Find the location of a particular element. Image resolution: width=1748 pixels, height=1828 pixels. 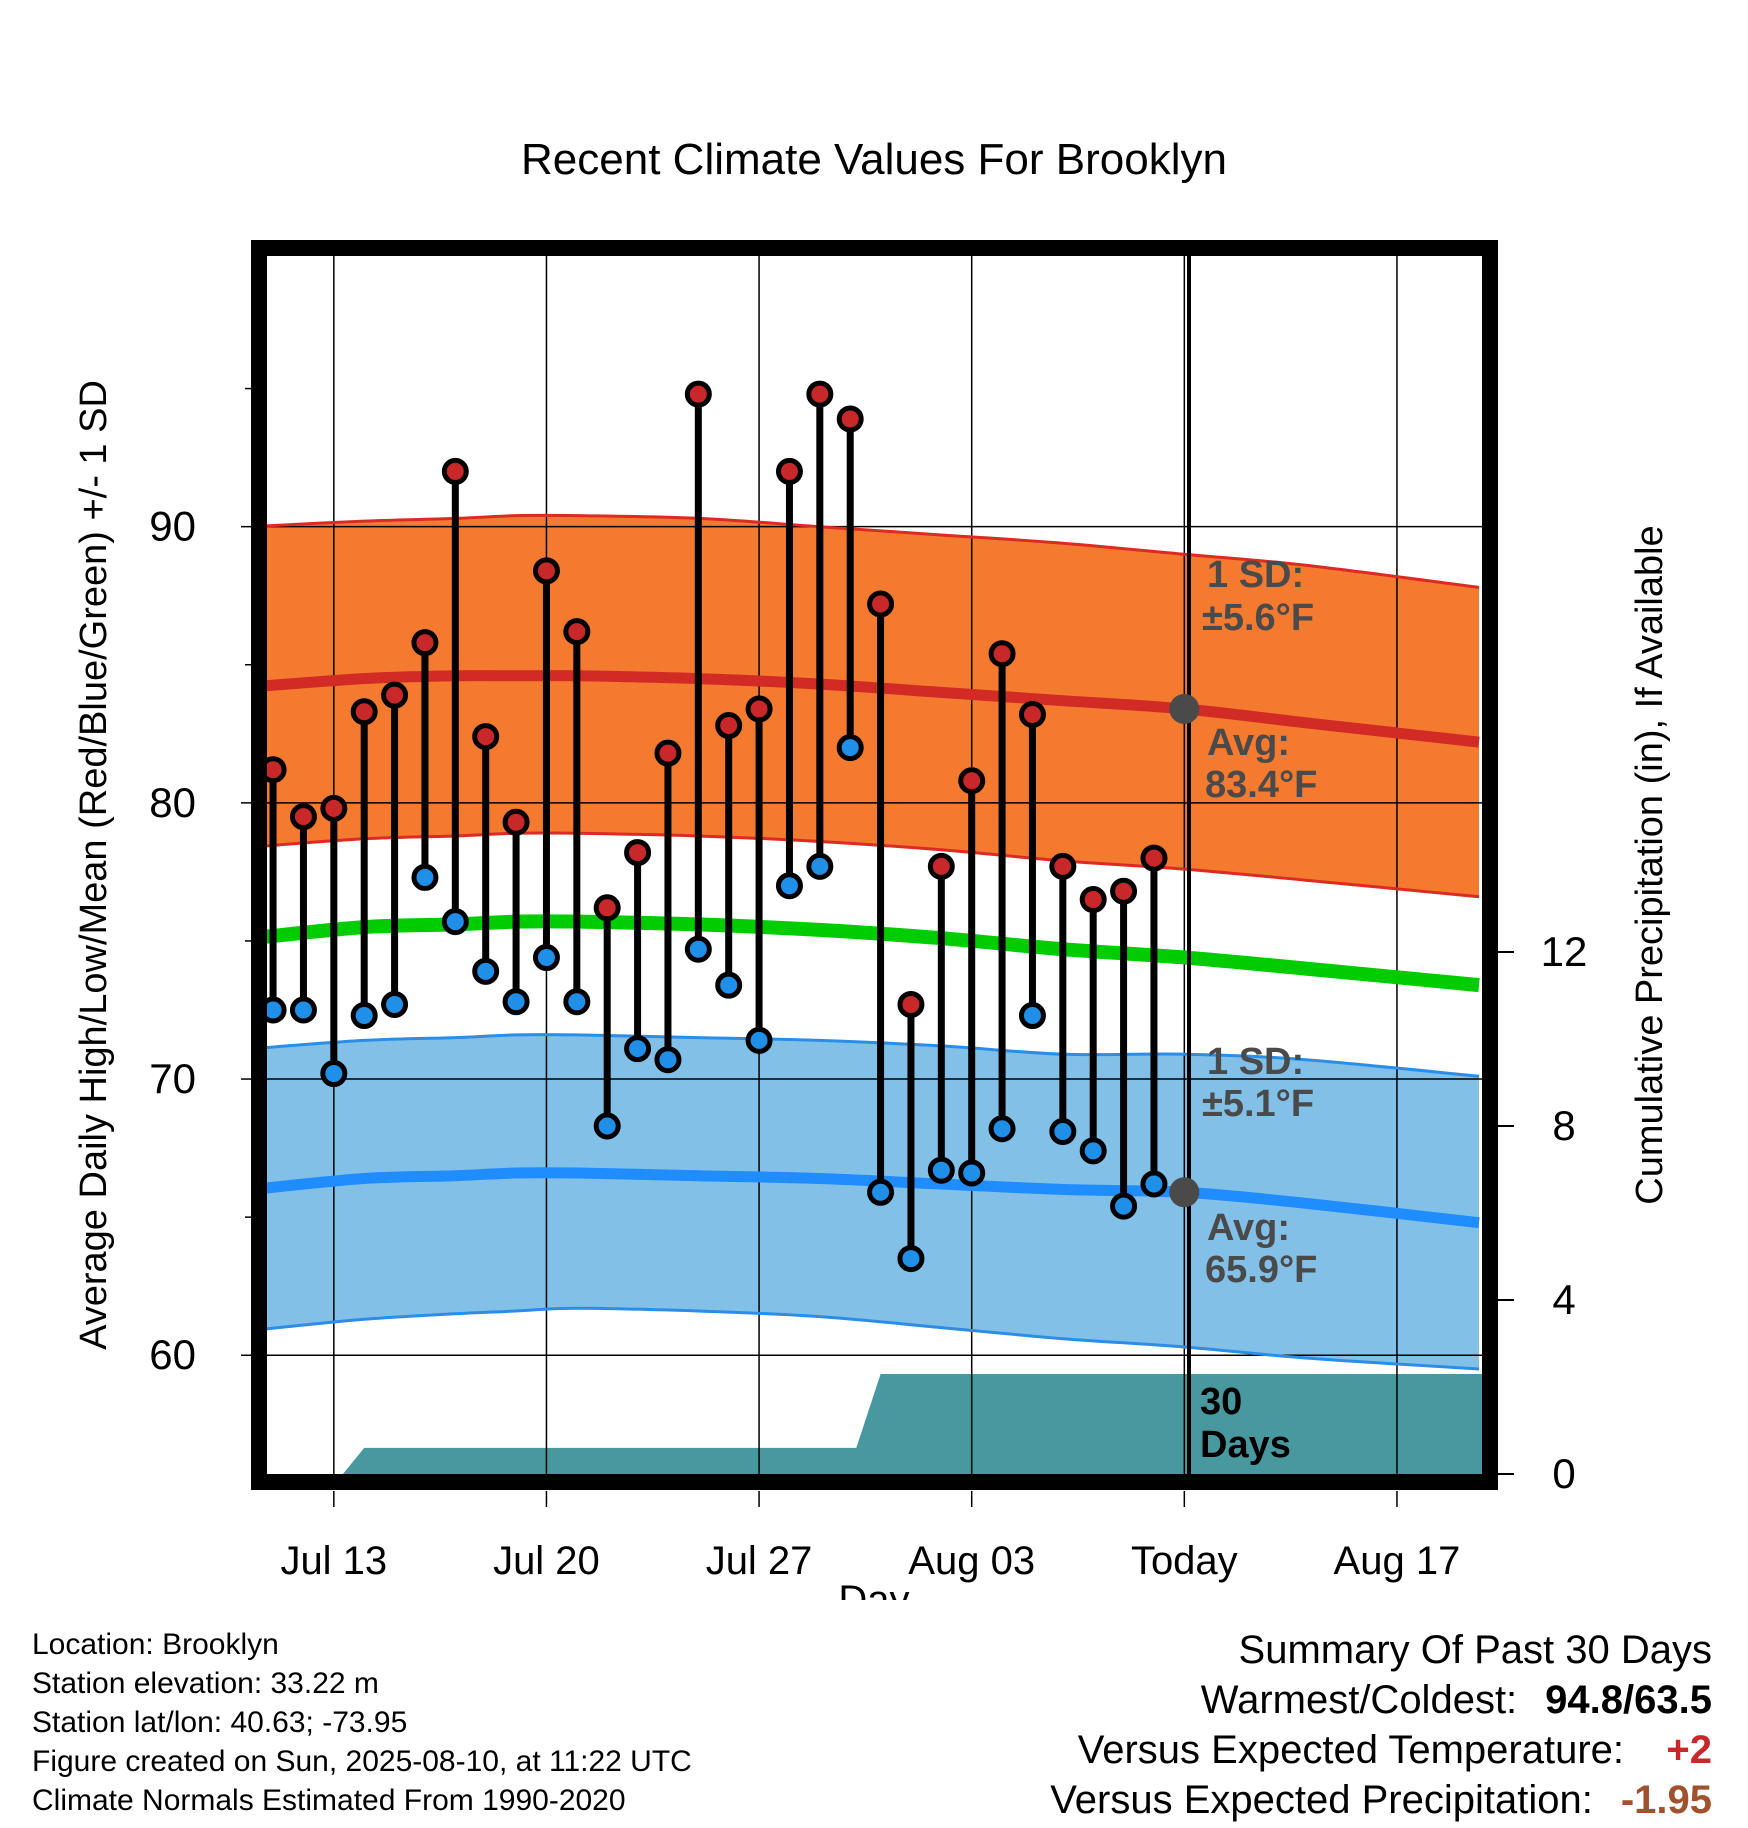

high-sd-band is located at coordinates (873, 706).